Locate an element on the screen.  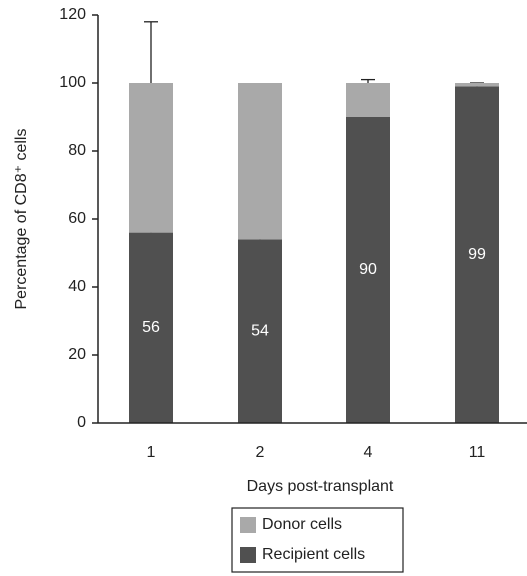
y-tick-label: 120 is located at coordinates (72, 14).